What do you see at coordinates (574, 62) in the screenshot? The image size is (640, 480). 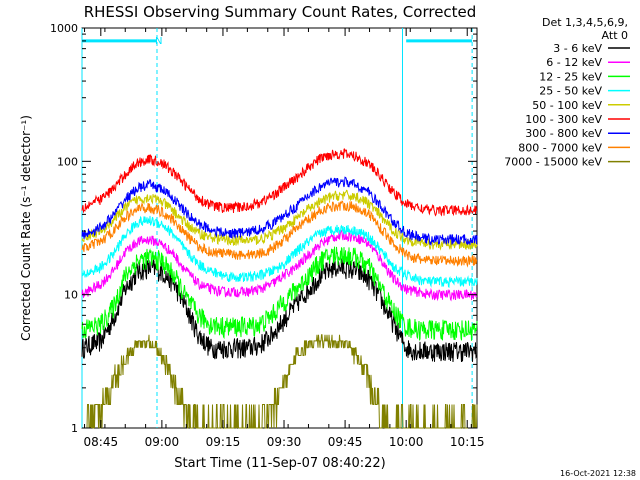 I see `legend-label: 6 - 12 keV` at bounding box center [574, 62].